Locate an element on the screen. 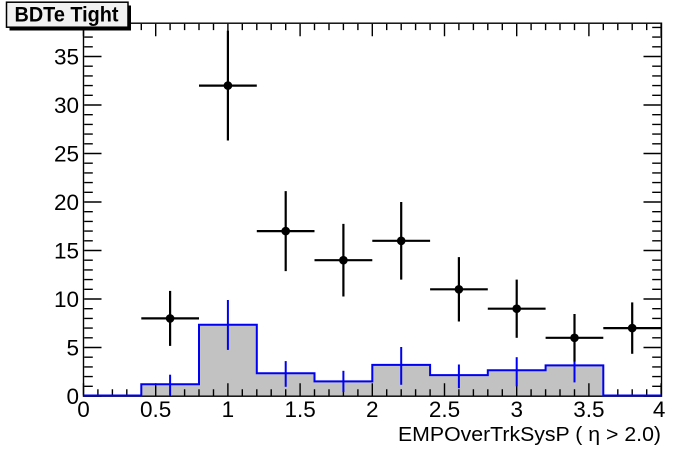  svg-text: 4 is located at coordinates (659, 409).